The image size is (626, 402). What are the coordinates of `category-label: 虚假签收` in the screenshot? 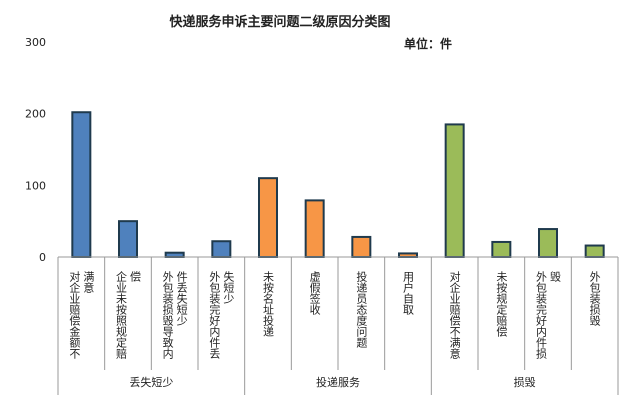 It's located at (314, 293).